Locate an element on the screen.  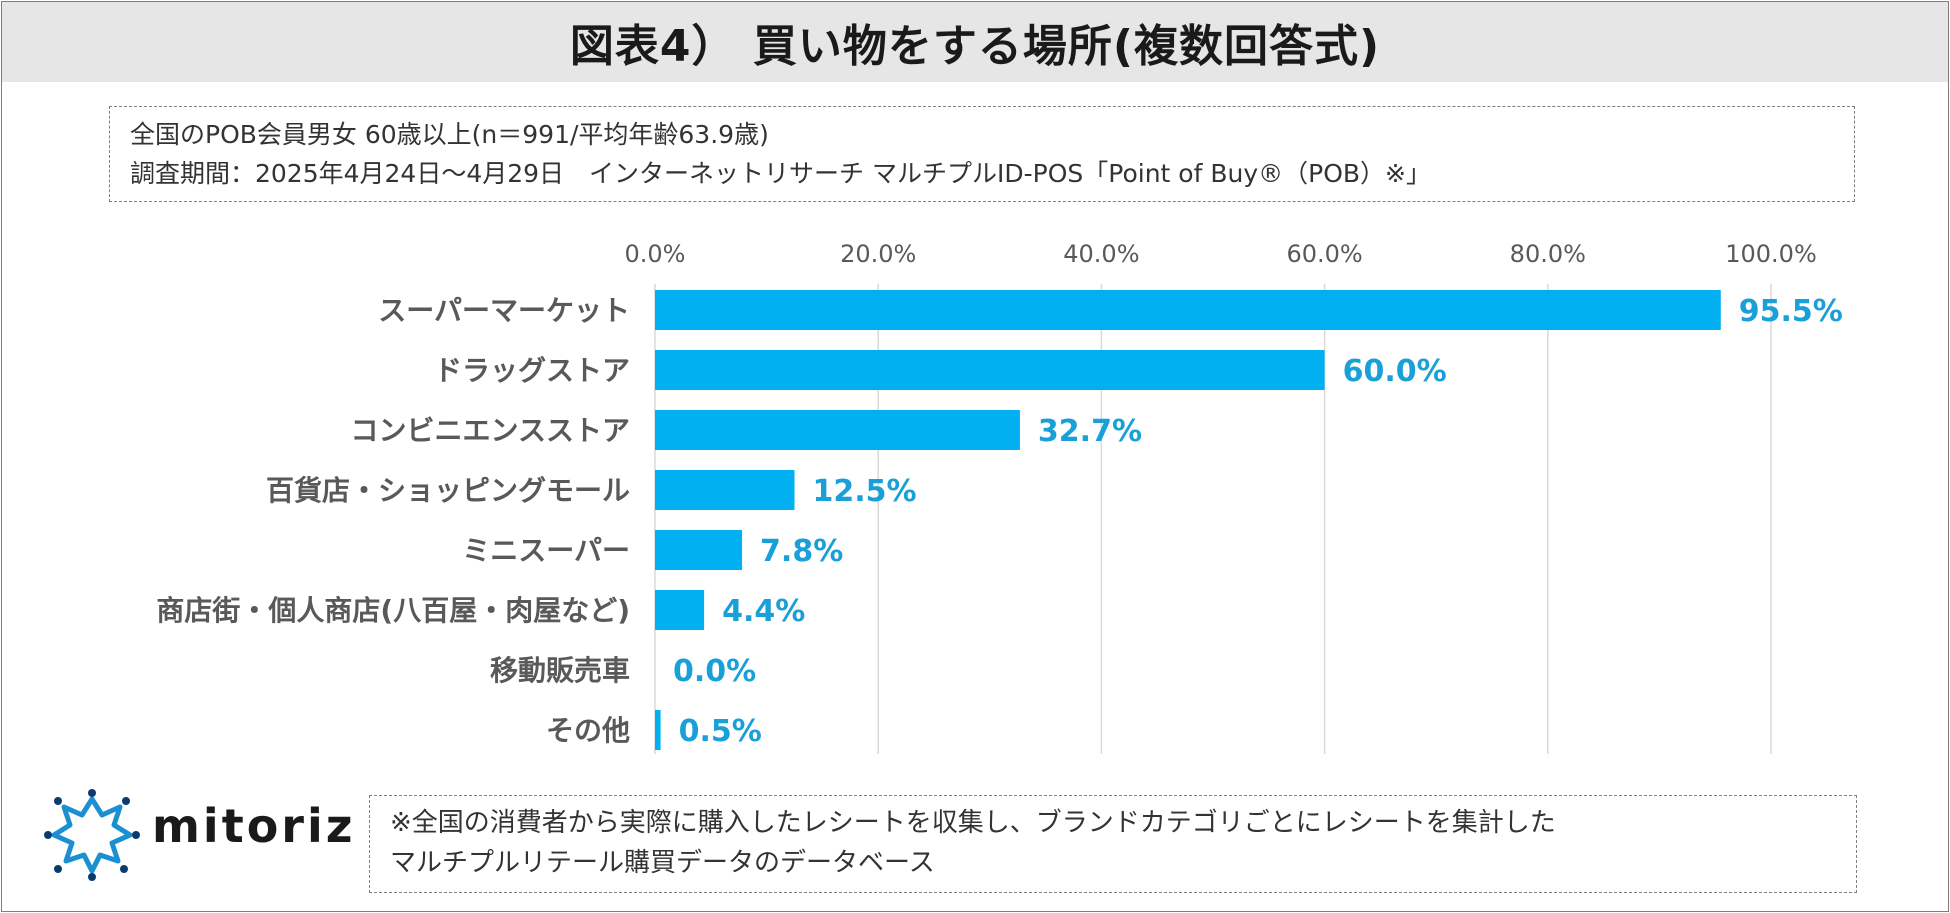
data-label: 7.8% is located at coordinates (801, 551).